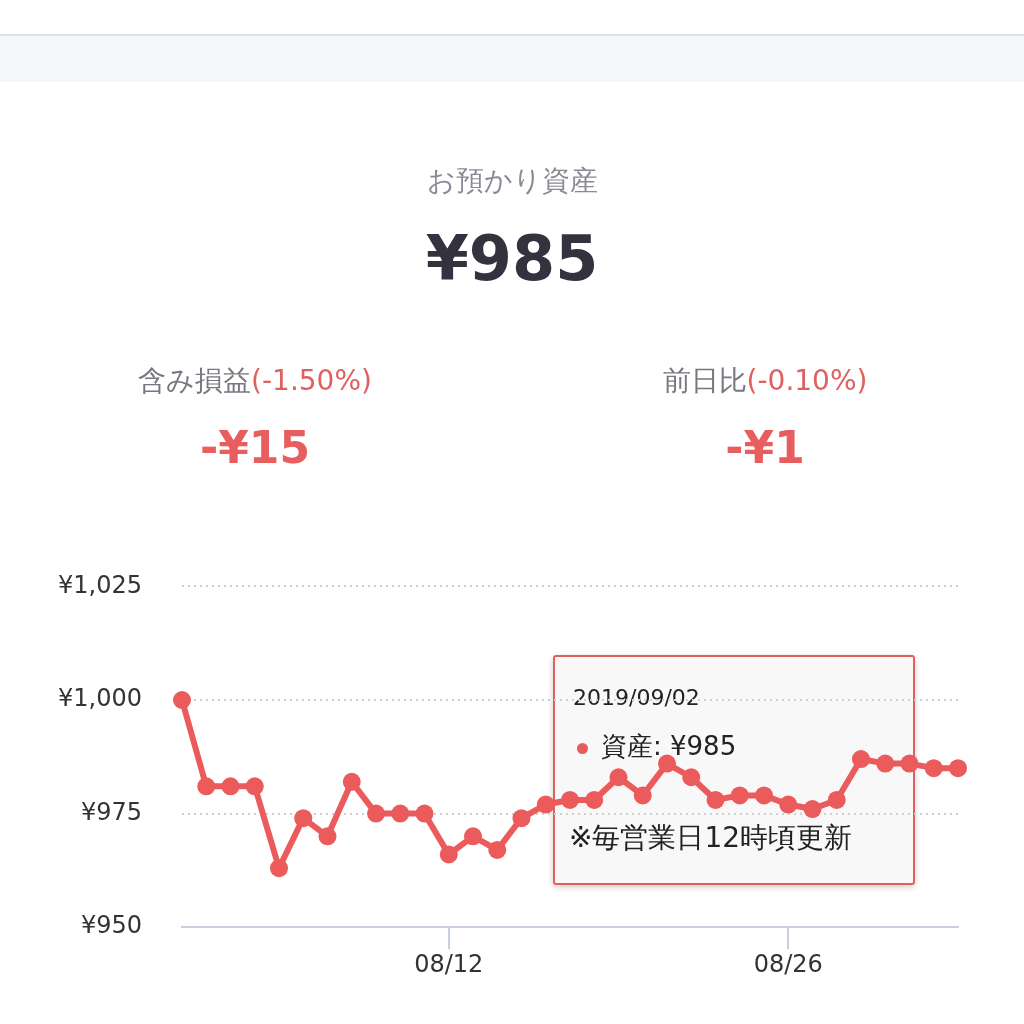 This screenshot has height=1024, width=1024. I want to click on annotation: ※毎営業日12時頃更新, so click(711, 838).